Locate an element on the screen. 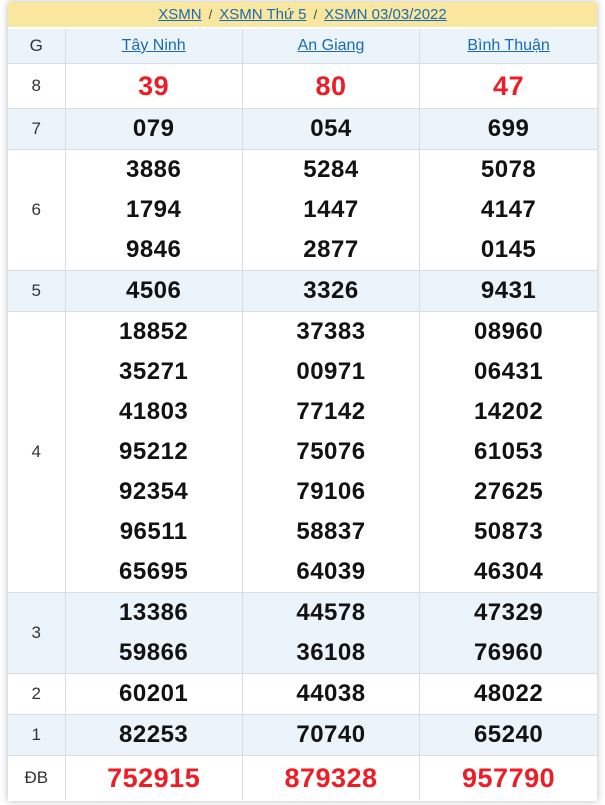  prize-number: 14202 is located at coordinates (508, 411).